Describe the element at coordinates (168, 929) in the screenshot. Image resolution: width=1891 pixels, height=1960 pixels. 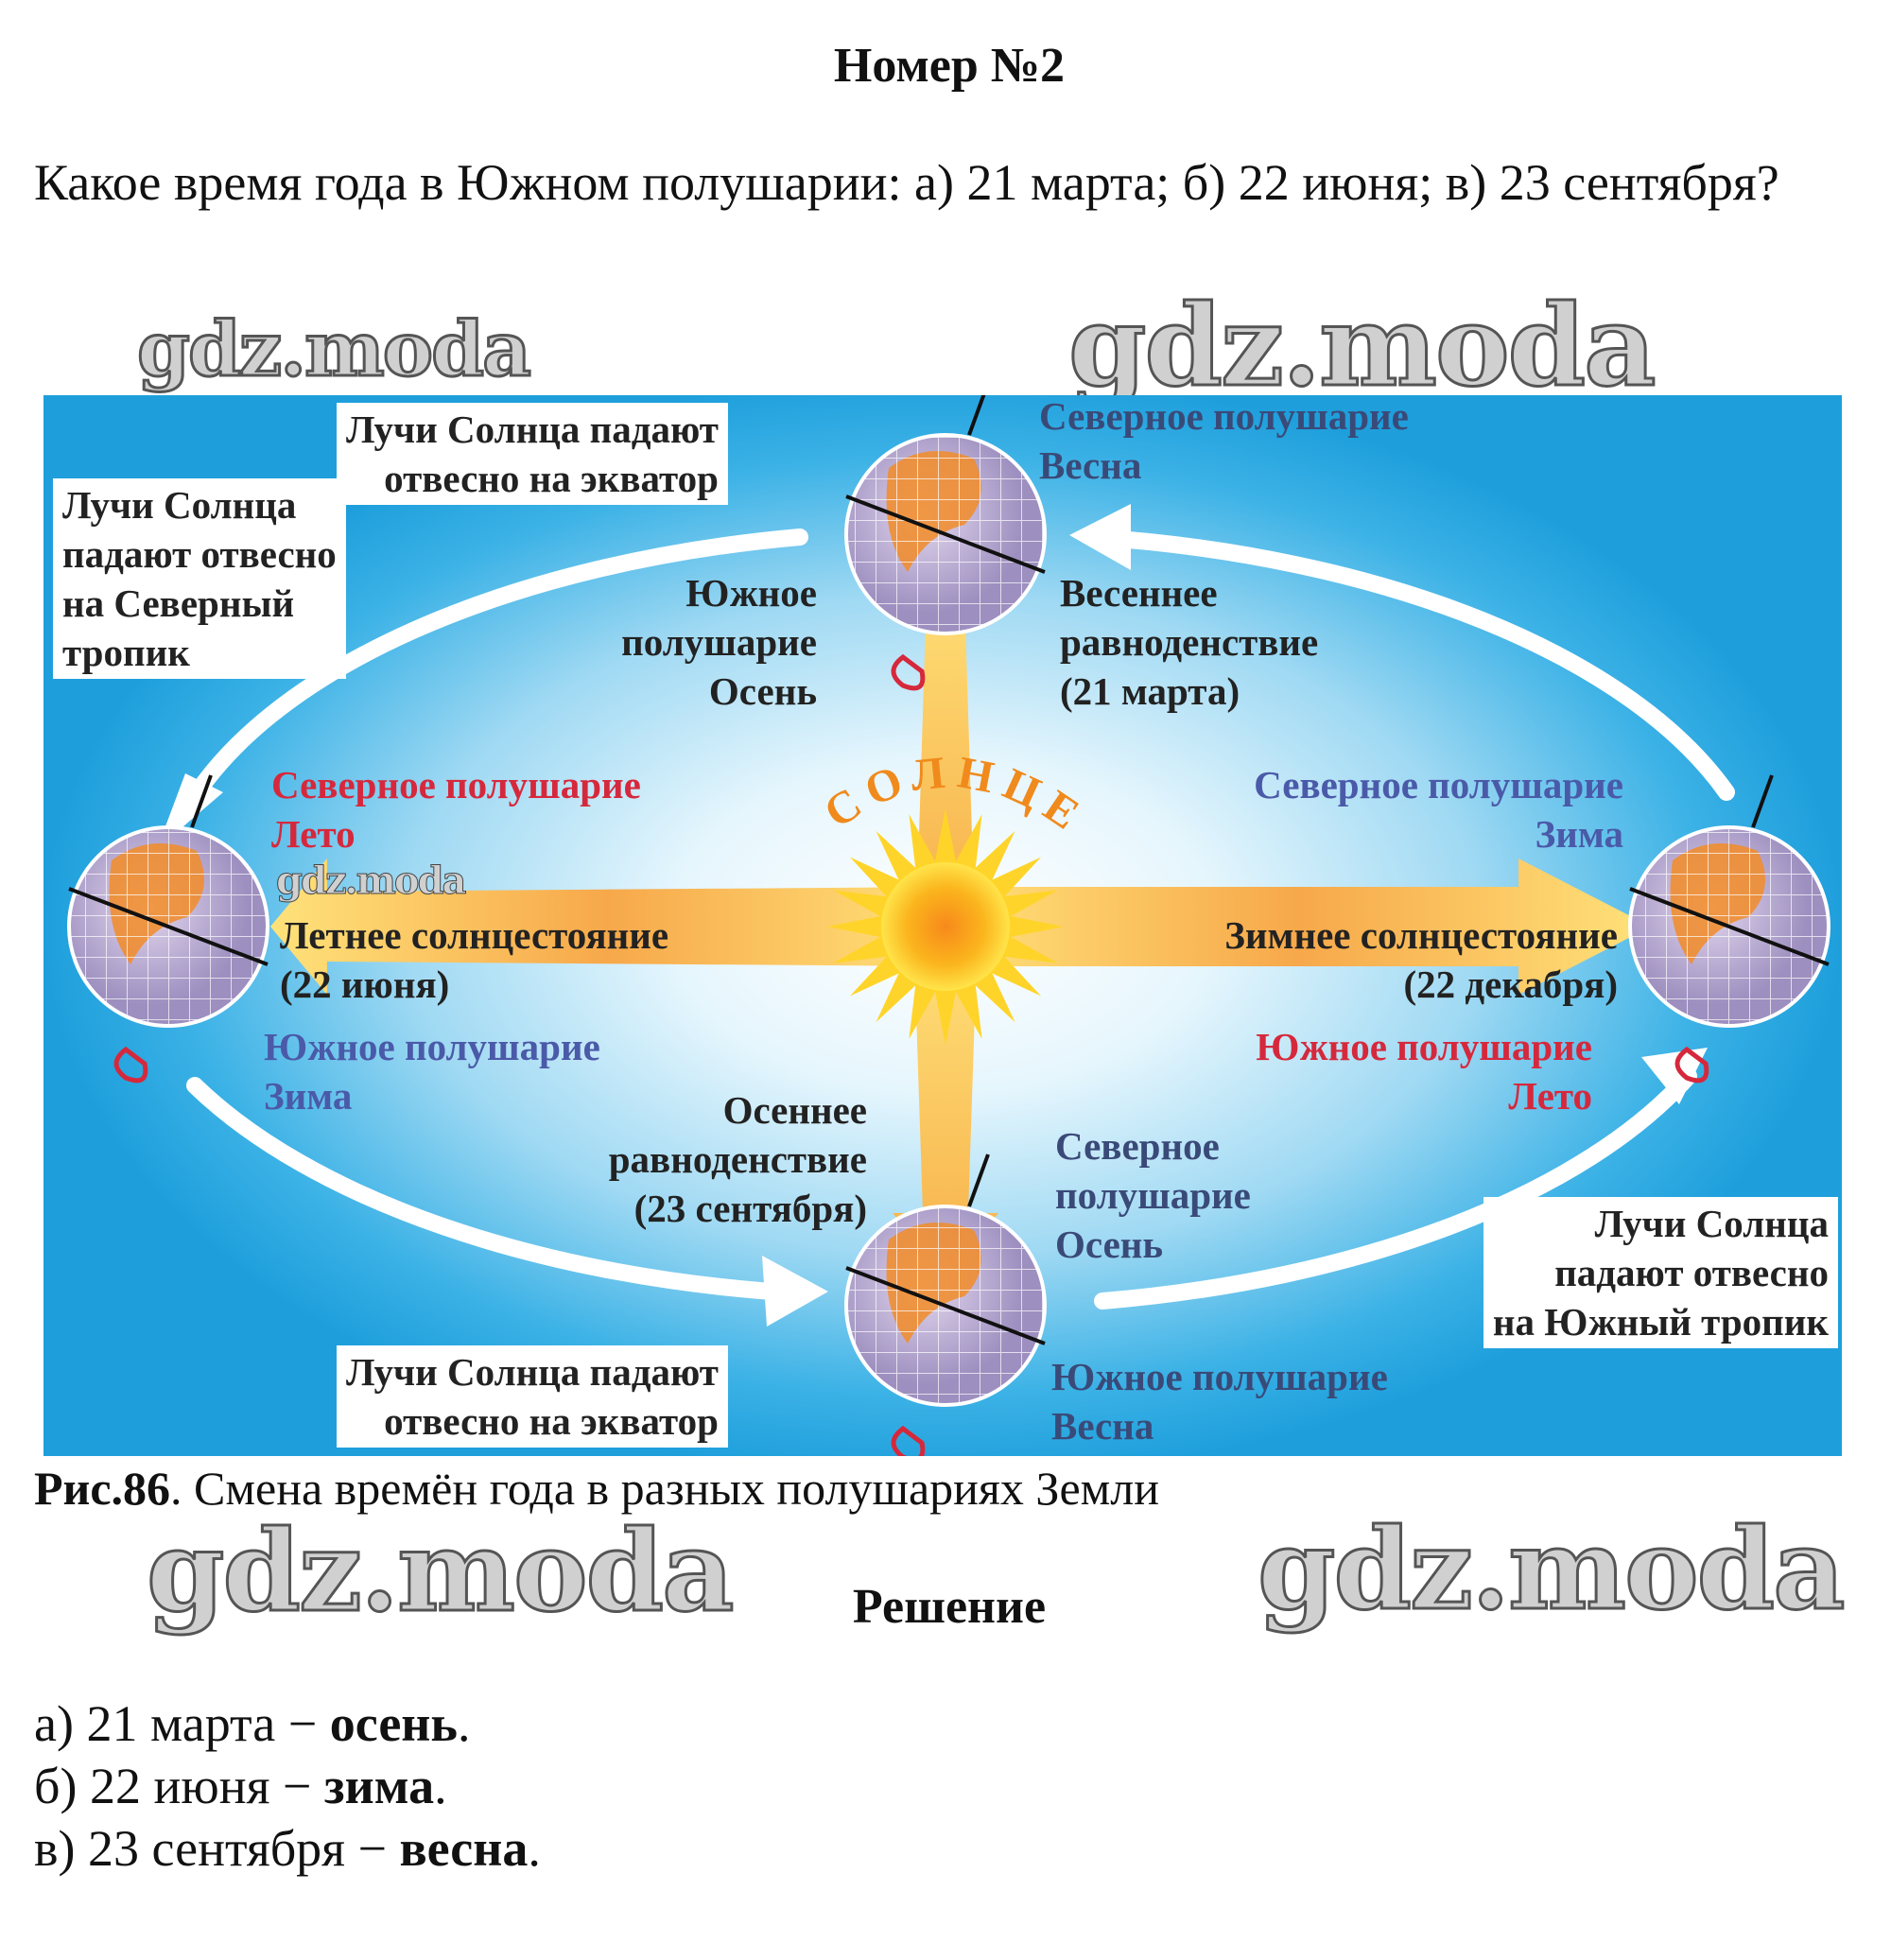
I see `globe-summer` at that location.